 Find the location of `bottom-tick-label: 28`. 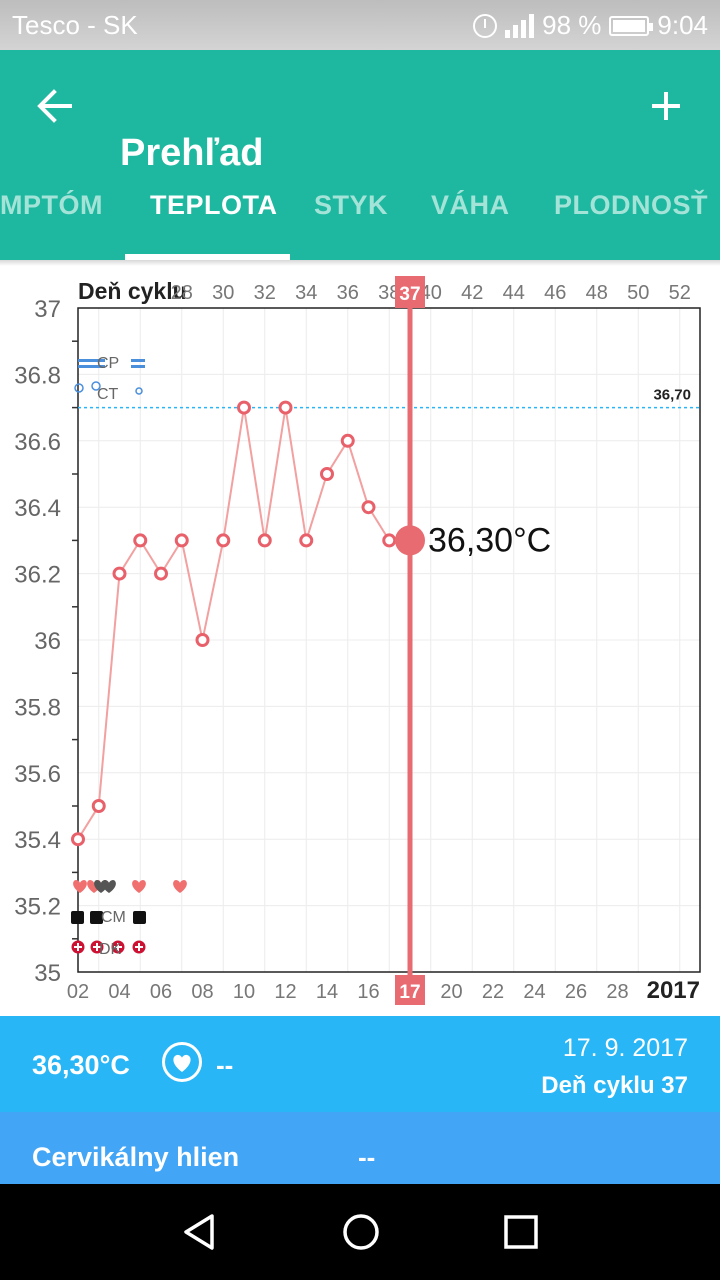

bottom-tick-label: 28 is located at coordinates (617, 992).